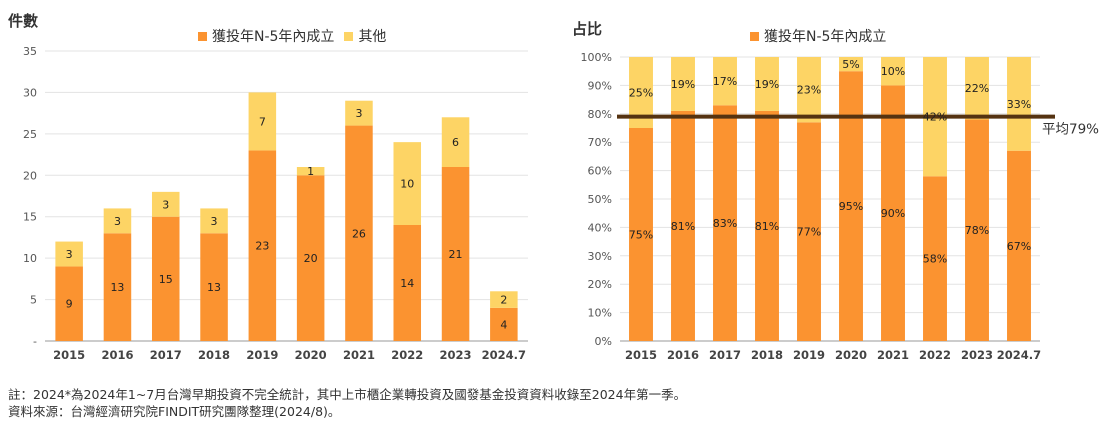  Describe the element at coordinates (893, 213) in the screenshot. I see `data-label-primary: 90%` at that location.